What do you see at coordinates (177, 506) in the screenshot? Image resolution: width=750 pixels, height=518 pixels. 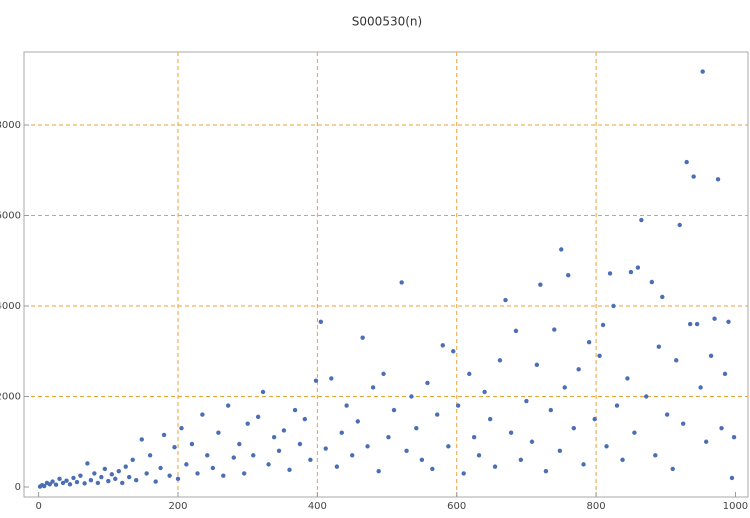 I see `x-tick-label: 200` at bounding box center [177, 506].